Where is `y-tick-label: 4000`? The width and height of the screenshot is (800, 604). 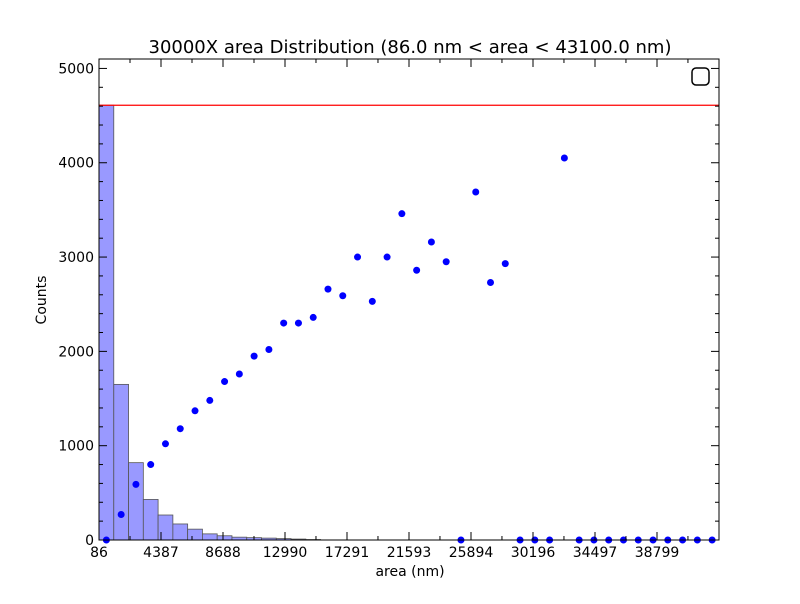 y-tick-label: 4000 is located at coordinates (76, 164).